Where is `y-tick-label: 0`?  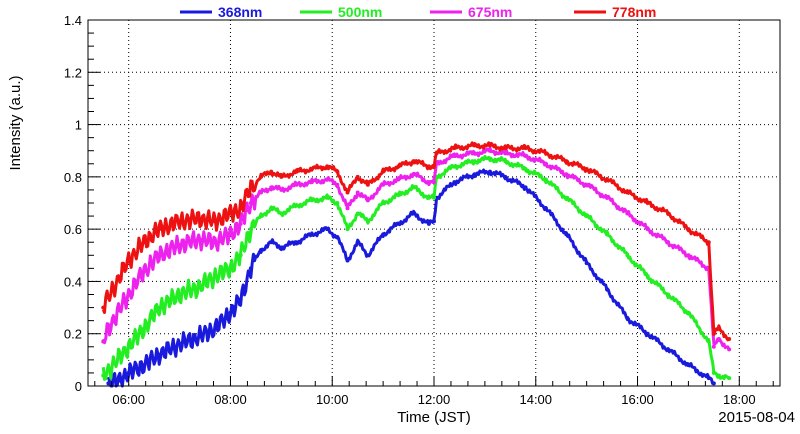
y-tick-label: 0 is located at coordinates (78, 386).